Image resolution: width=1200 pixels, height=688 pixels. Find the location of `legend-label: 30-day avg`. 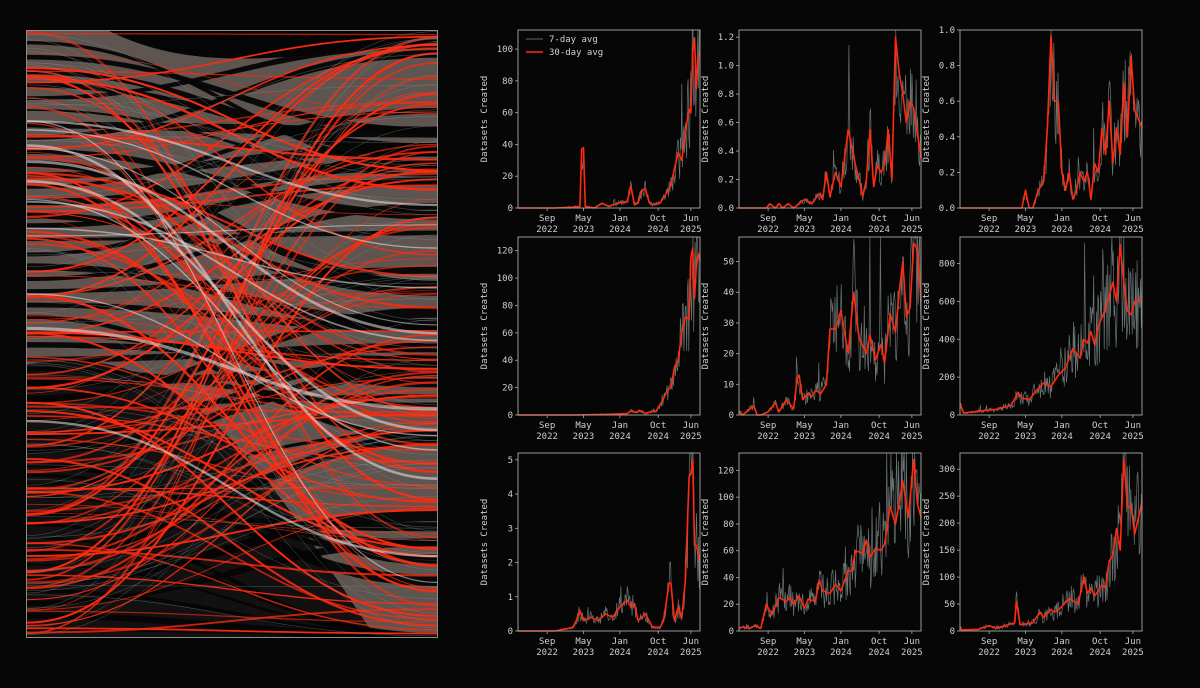

legend-label: 30-day avg is located at coordinates (576, 53).